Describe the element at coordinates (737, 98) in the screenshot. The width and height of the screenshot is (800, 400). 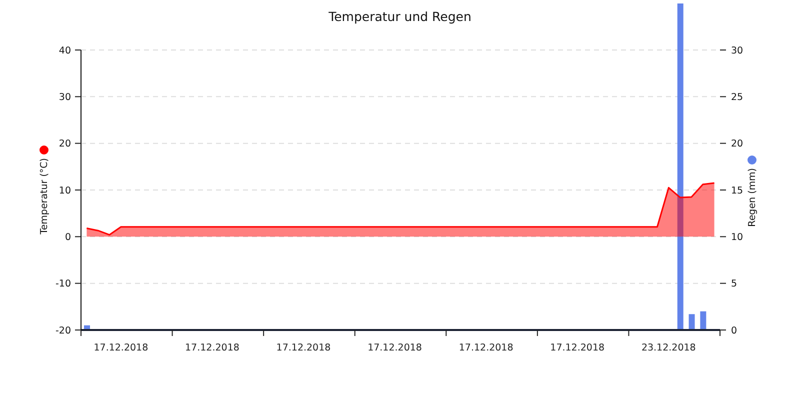
I see `y2-tick-label: 25` at that location.